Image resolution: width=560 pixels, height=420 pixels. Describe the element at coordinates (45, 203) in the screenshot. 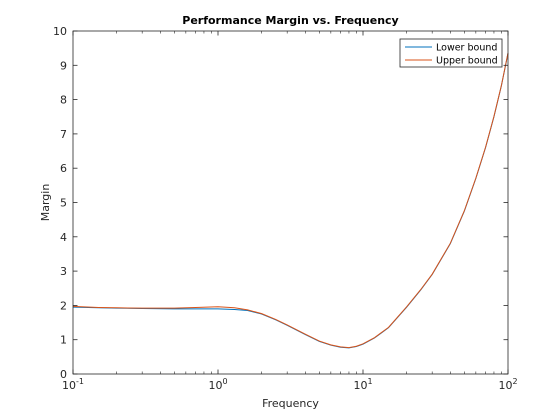

I see `y-axis-label: Margin` at that location.